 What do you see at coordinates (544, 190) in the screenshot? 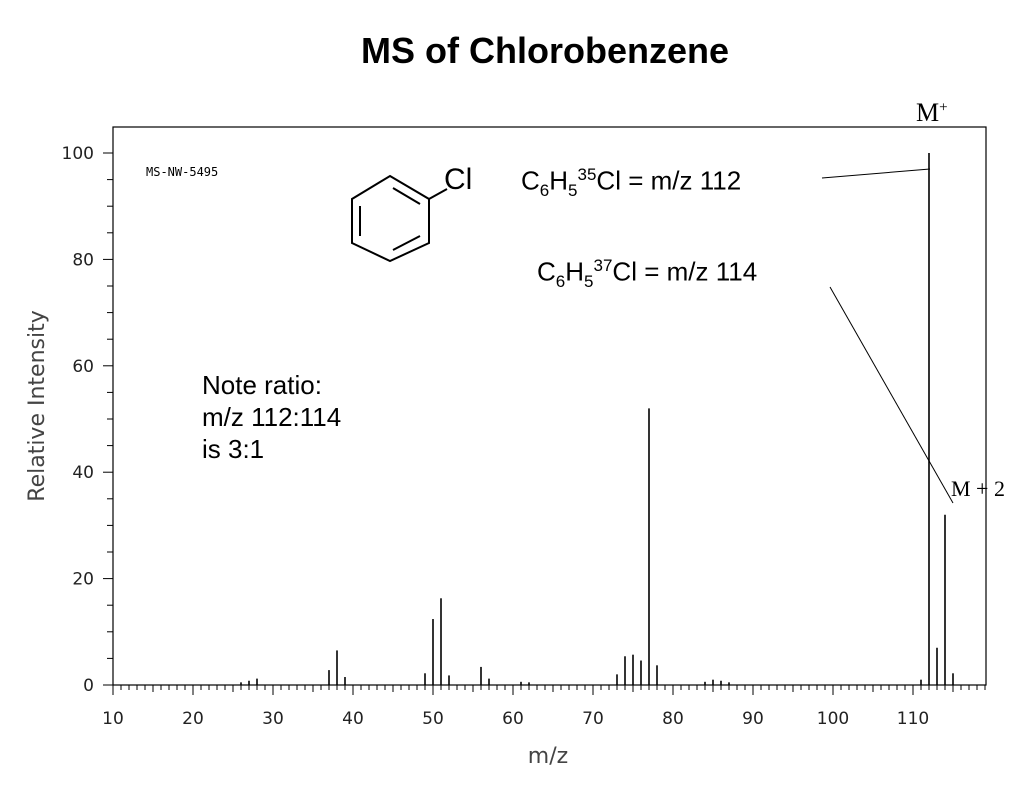
I see `ion-35-carbon-count: 6` at bounding box center [544, 190].